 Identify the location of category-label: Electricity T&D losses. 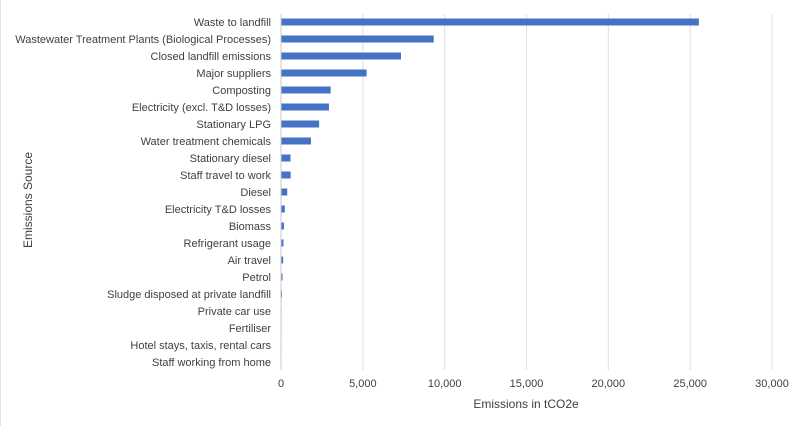
(218, 210).